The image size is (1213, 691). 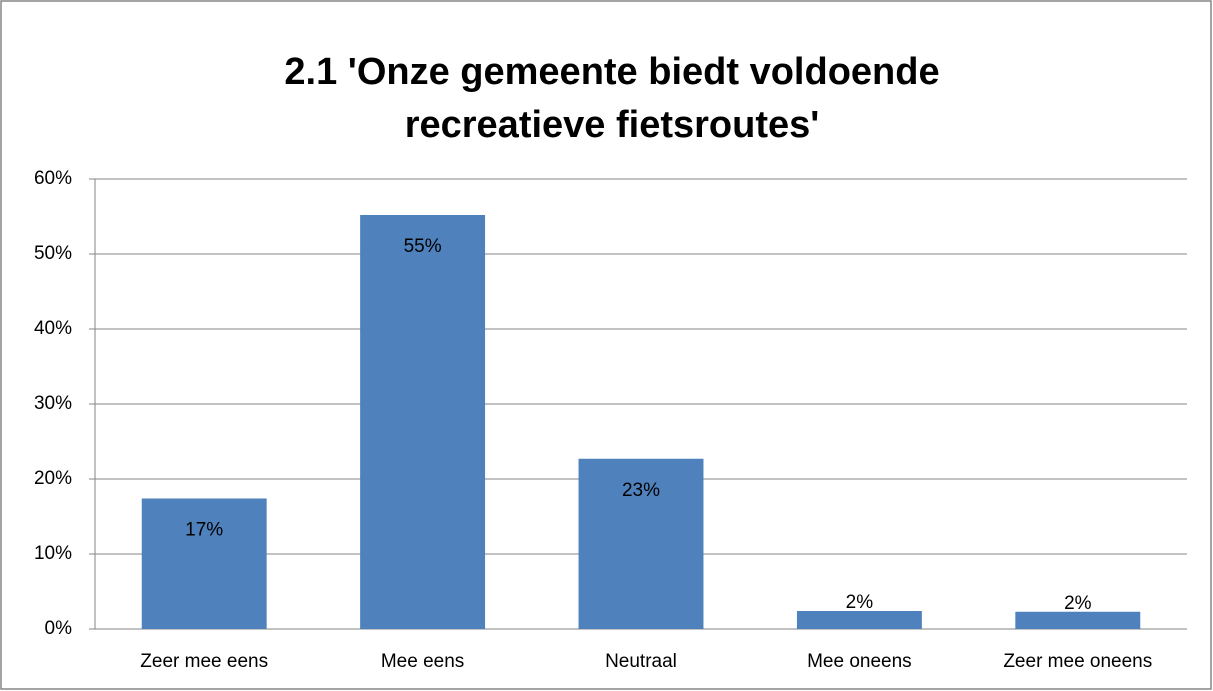 I want to click on data-label: 23%, so click(x=641, y=490).